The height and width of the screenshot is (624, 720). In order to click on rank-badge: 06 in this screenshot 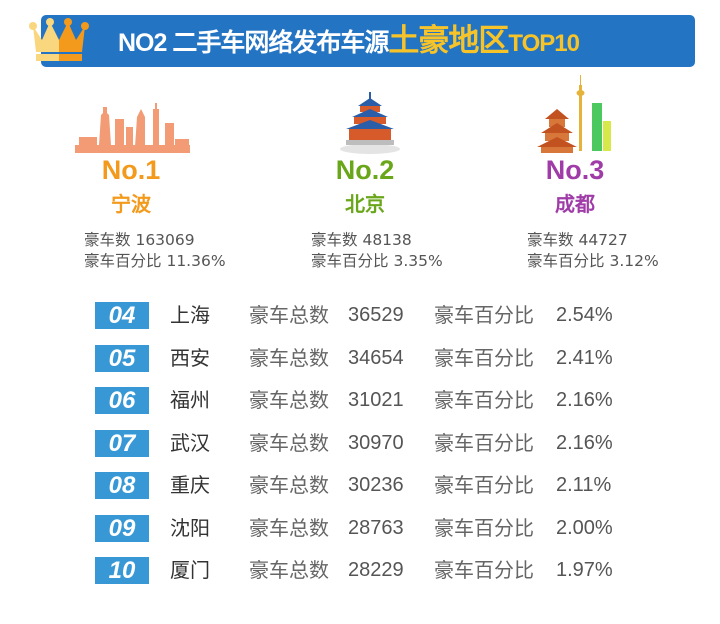, I will do `click(122, 400)`.